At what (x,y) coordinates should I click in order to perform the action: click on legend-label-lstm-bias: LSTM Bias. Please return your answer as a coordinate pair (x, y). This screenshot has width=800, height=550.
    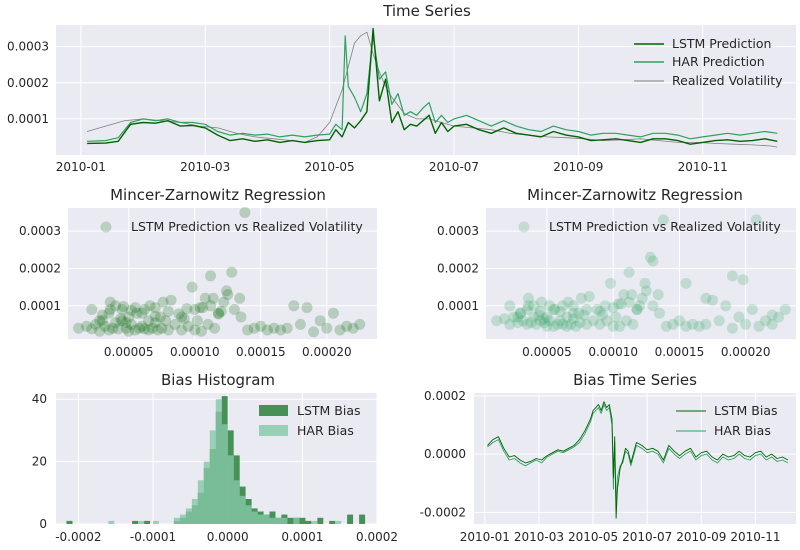
    Looking at the image, I should click on (329, 410).